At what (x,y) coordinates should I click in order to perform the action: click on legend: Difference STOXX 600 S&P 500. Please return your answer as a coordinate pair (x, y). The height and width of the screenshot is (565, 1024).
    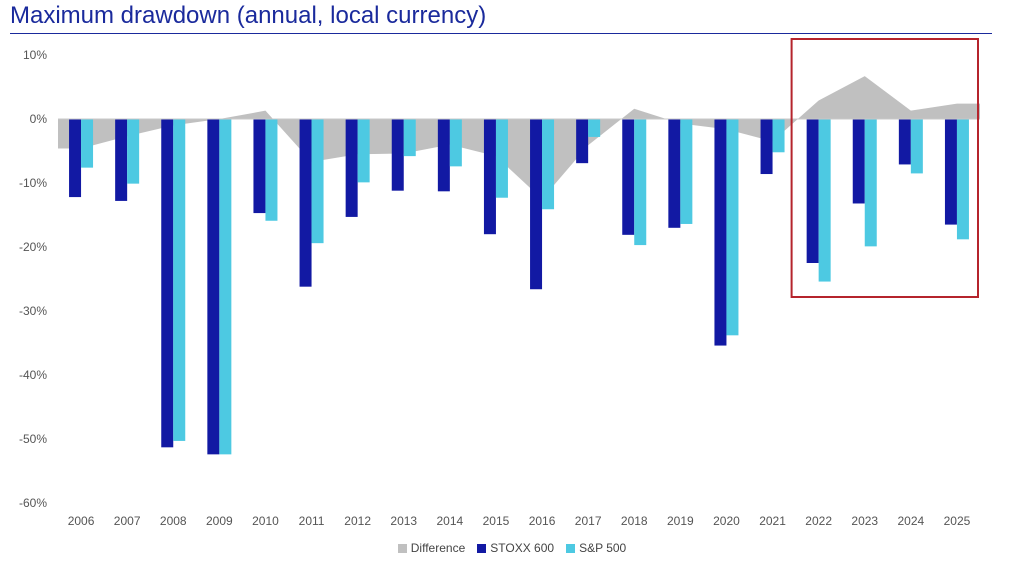
    Looking at the image, I should click on (512, 548).